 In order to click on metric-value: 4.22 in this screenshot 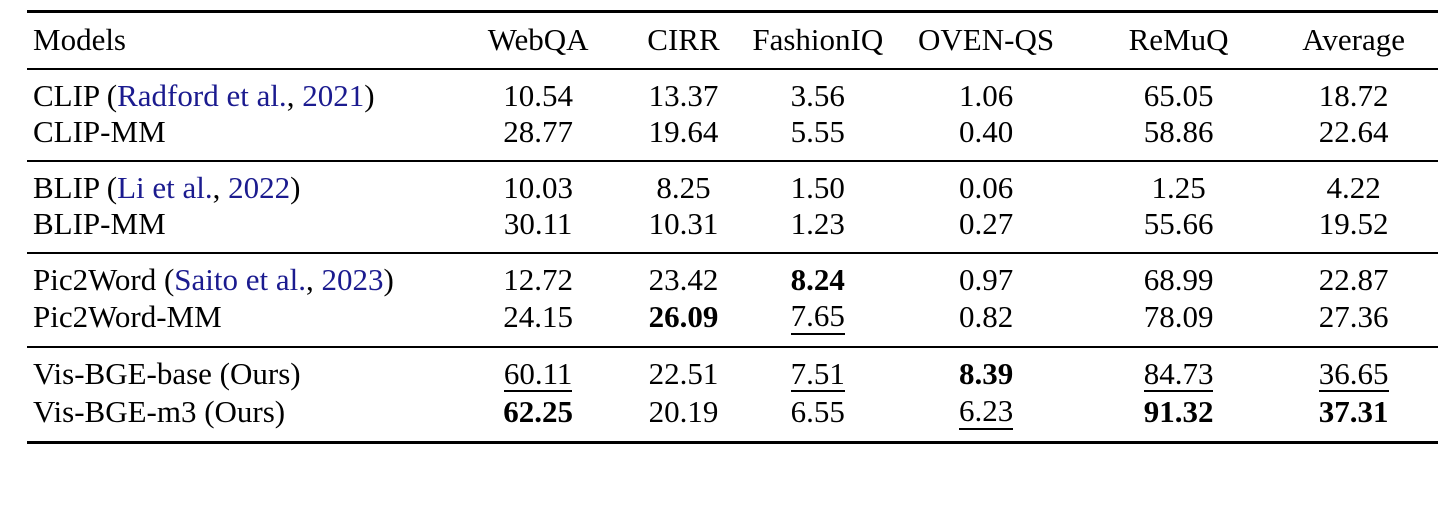, I will do `click(1353, 187)`.